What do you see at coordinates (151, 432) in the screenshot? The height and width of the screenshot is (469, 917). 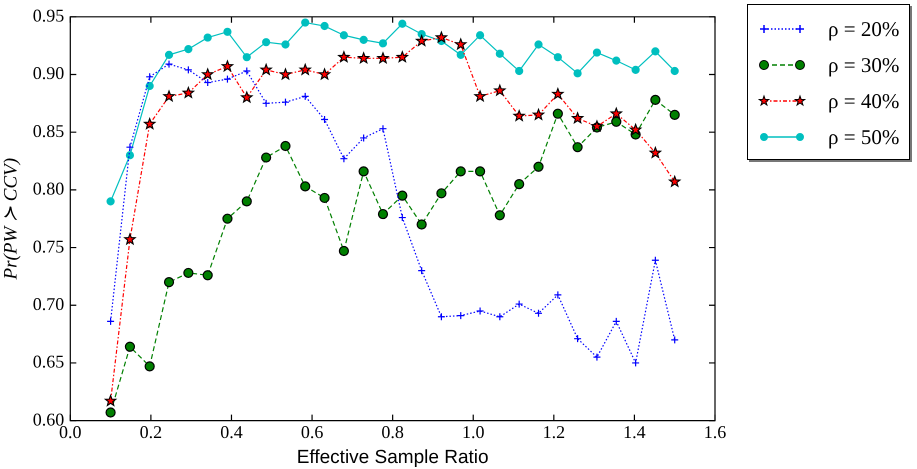 I see `x-tick-label: 0.2` at bounding box center [151, 432].